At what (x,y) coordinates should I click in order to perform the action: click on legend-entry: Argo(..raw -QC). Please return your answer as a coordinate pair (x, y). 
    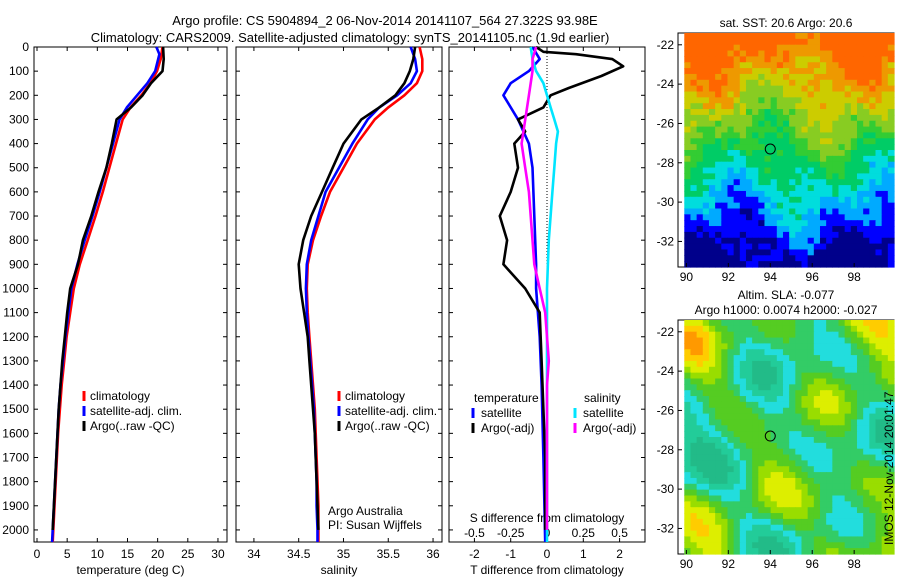
    Looking at the image, I should click on (387, 426).